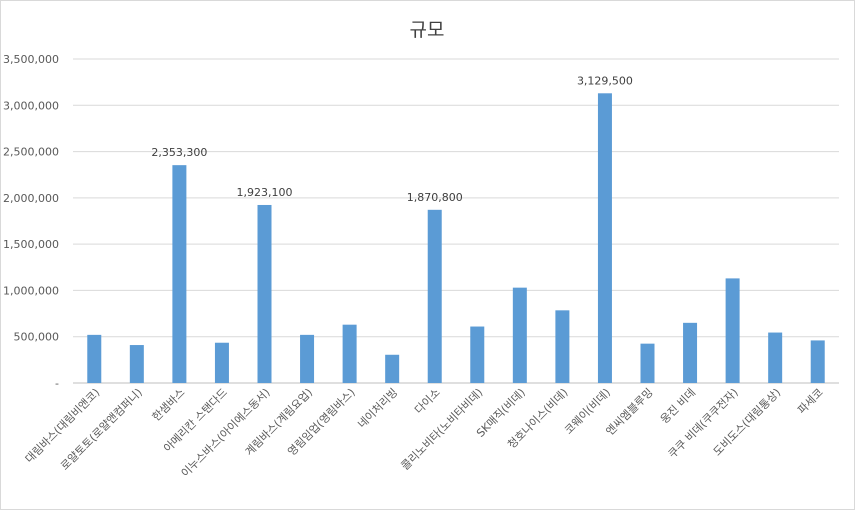 The height and width of the screenshot is (510, 855). I want to click on y-tick-label: 2,000,000, so click(31, 198).